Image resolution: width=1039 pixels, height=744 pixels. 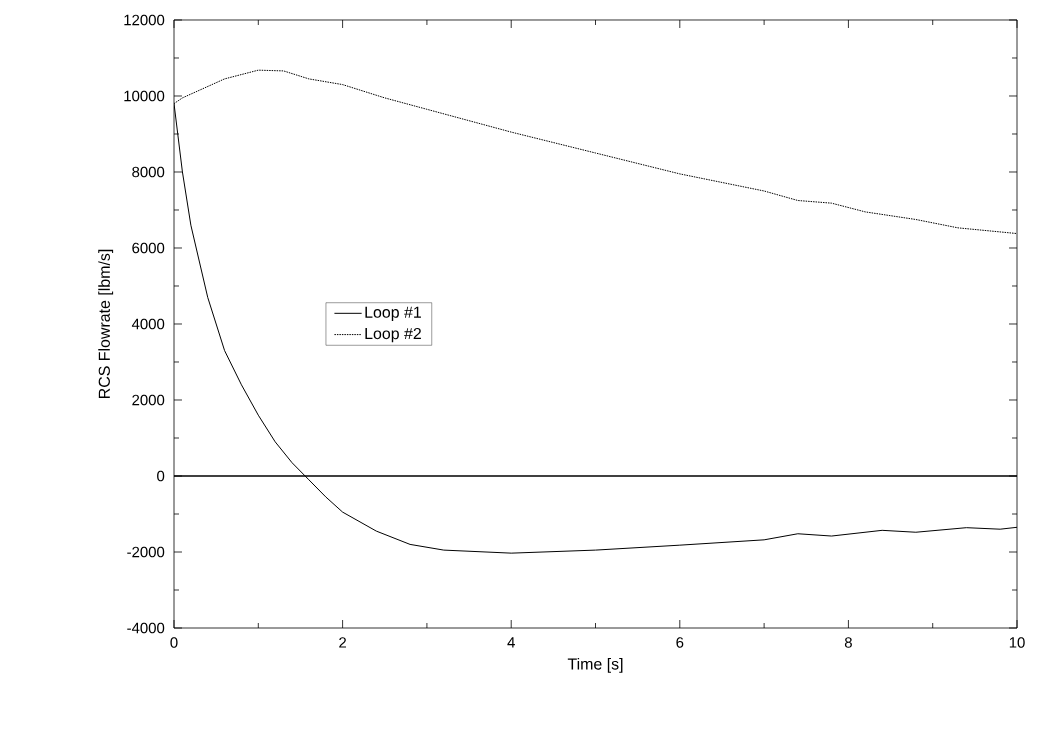 I want to click on y-tick-label: 4000, so click(x=148, y=324).